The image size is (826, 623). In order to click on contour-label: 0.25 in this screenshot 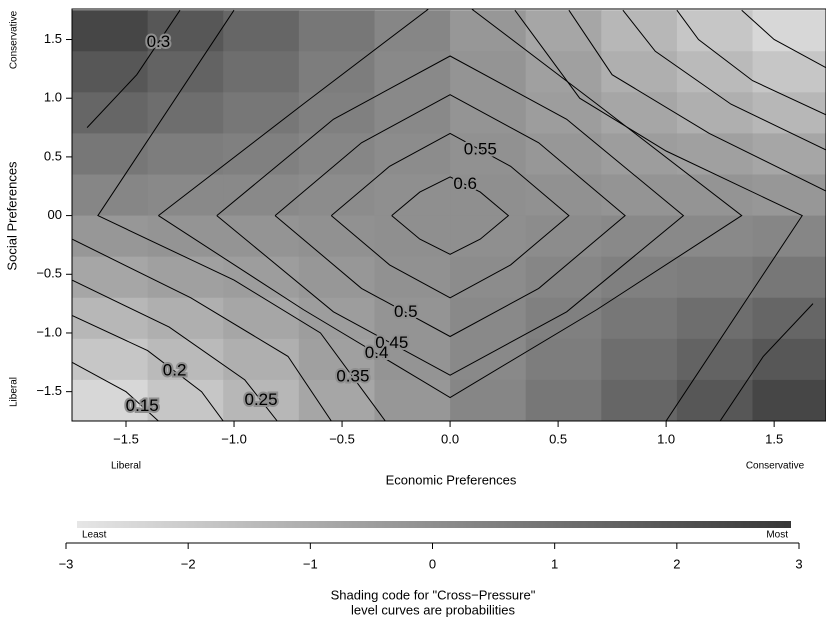, I will do `click(260, 399)`.